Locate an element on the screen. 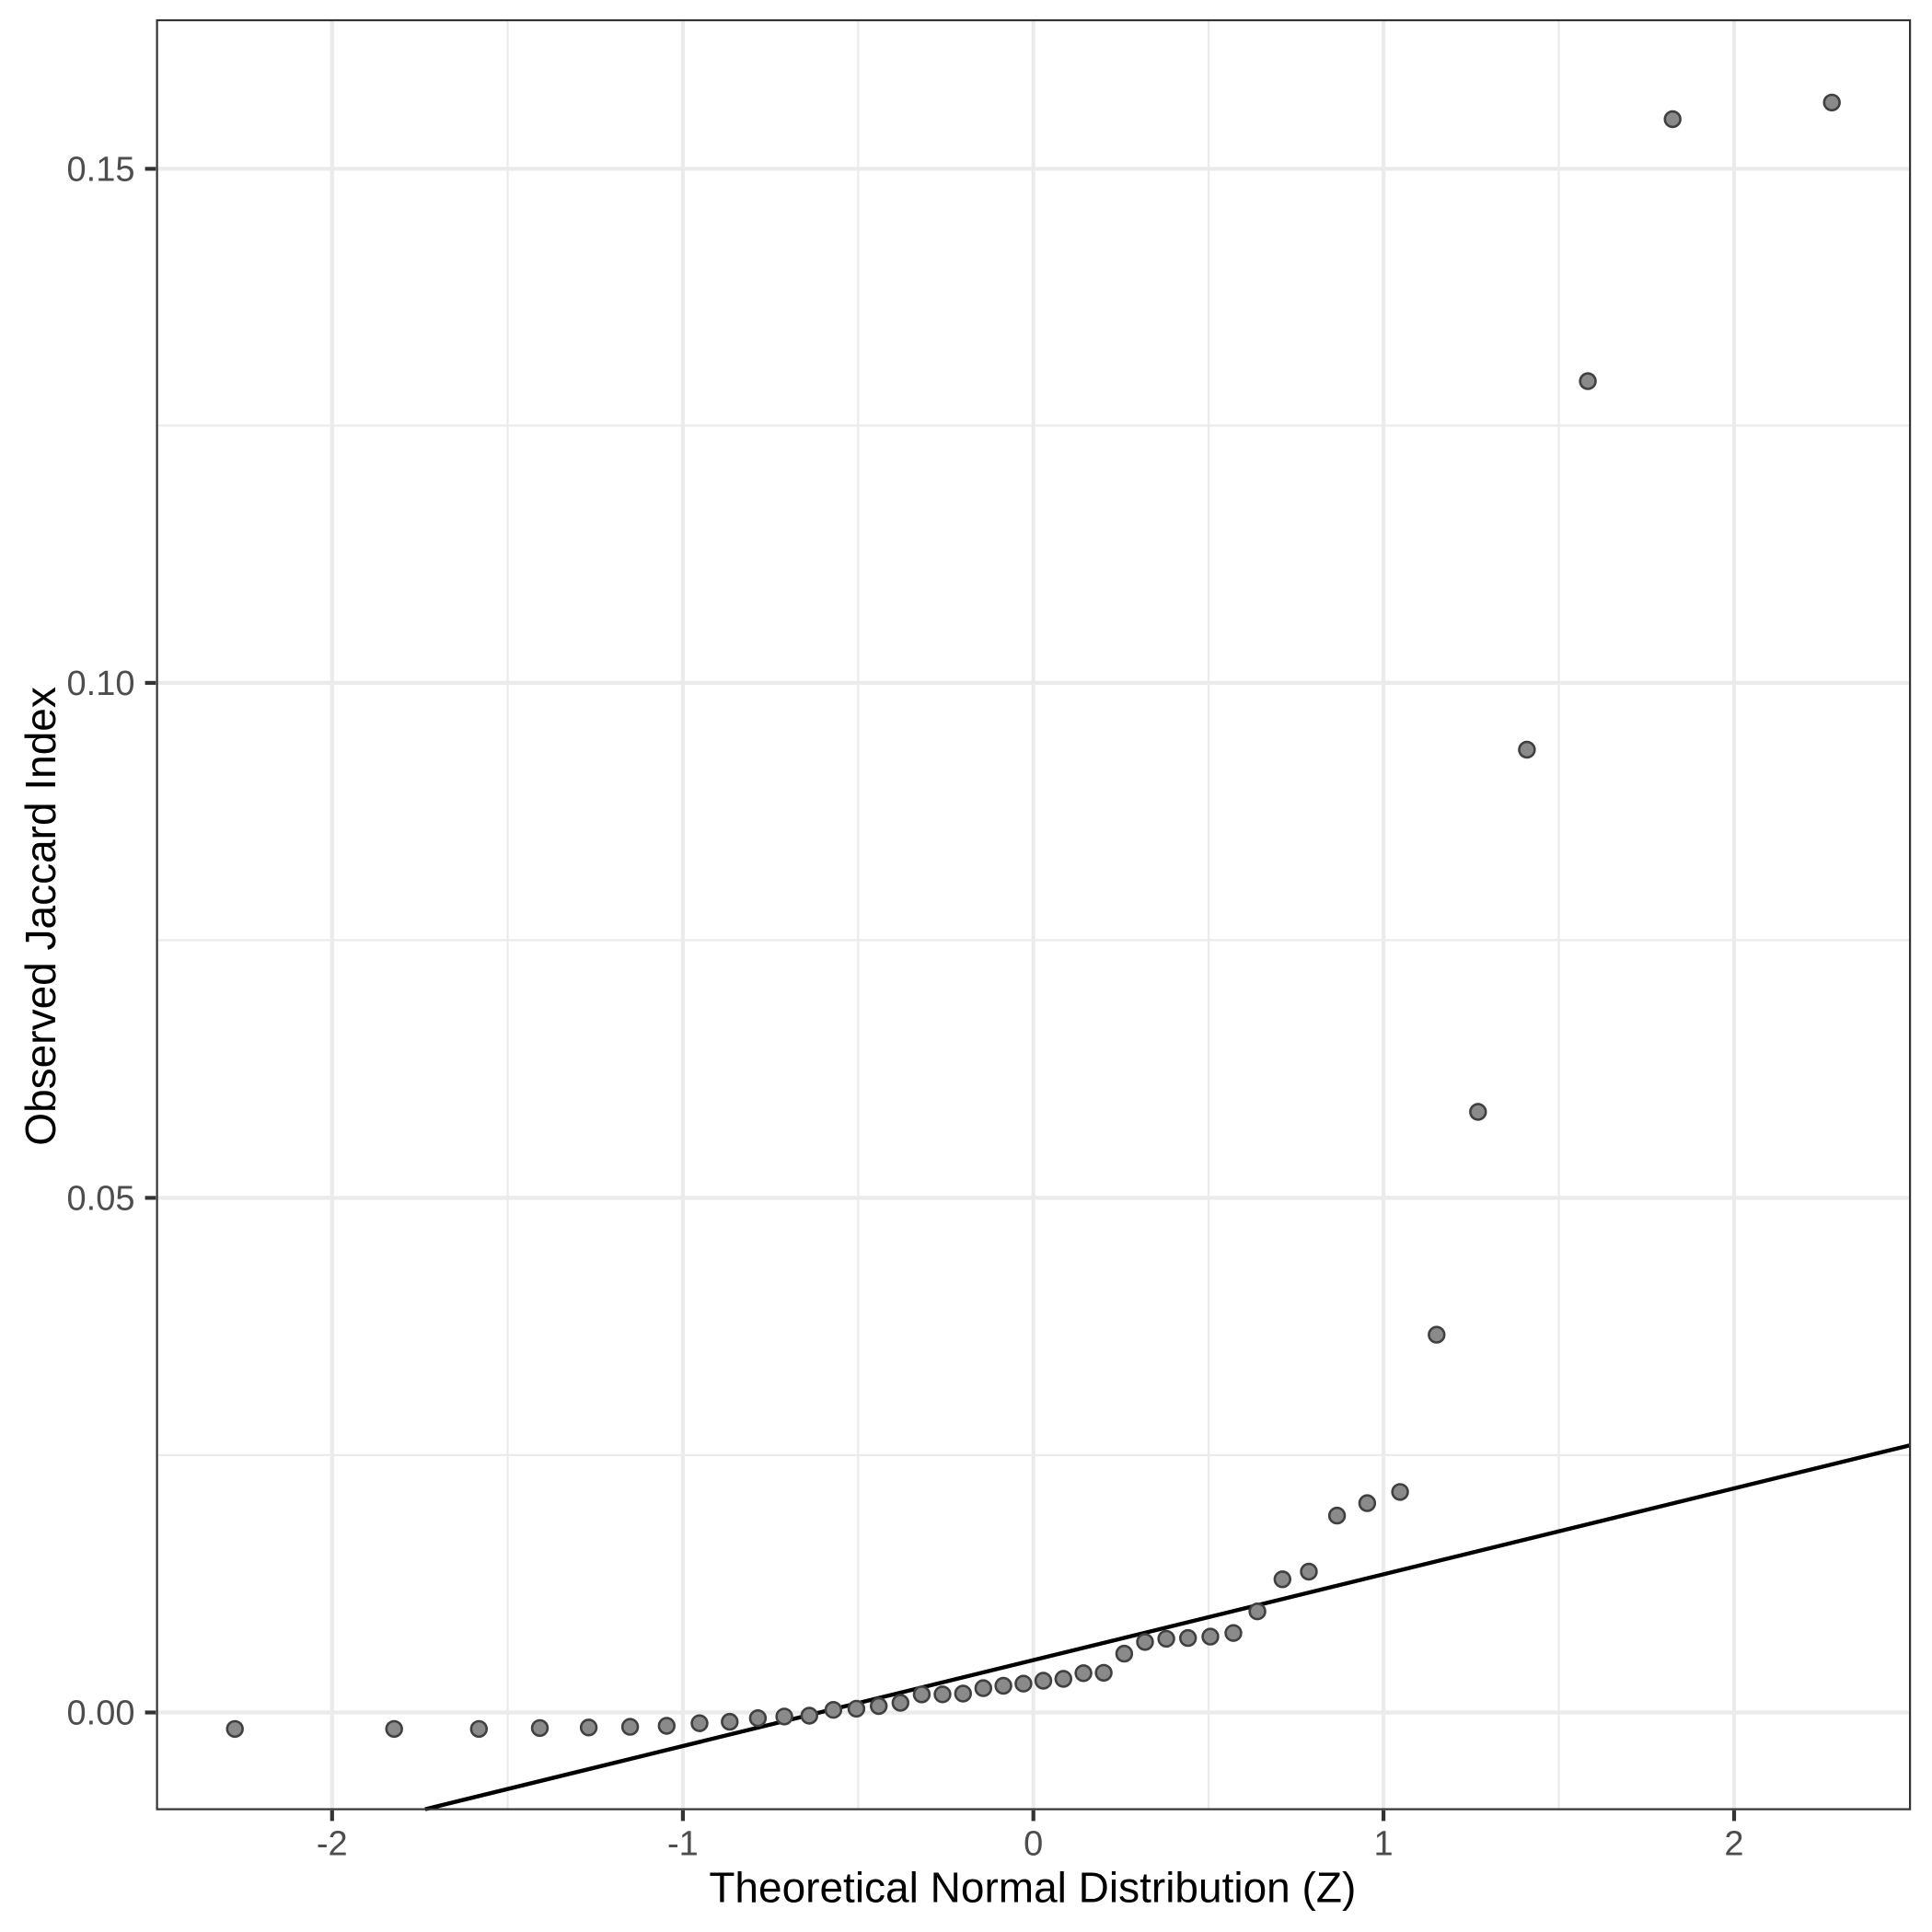 This screenshot has height=1932, width=1932. svg-text: -2 is located at coordinates (333, 1844).